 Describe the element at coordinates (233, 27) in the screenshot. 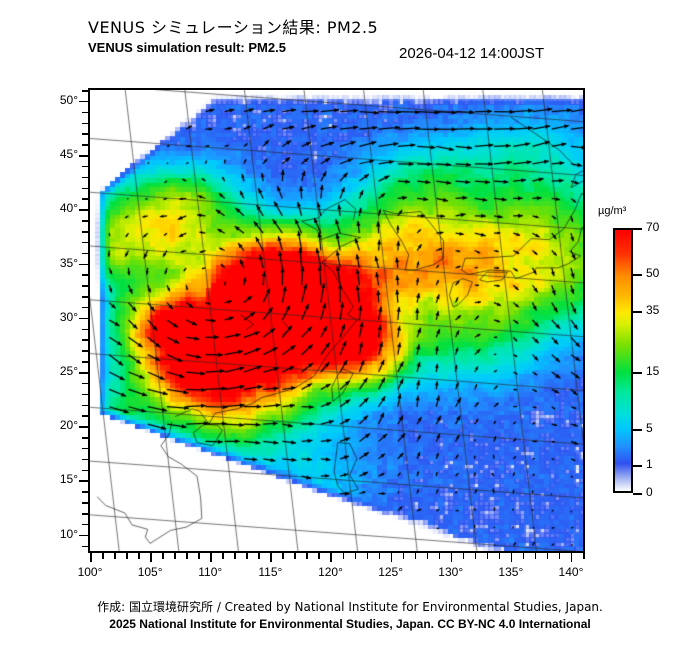

I see `title-japanese: VENUS シミュレーション結果: PM2.5` at that location.